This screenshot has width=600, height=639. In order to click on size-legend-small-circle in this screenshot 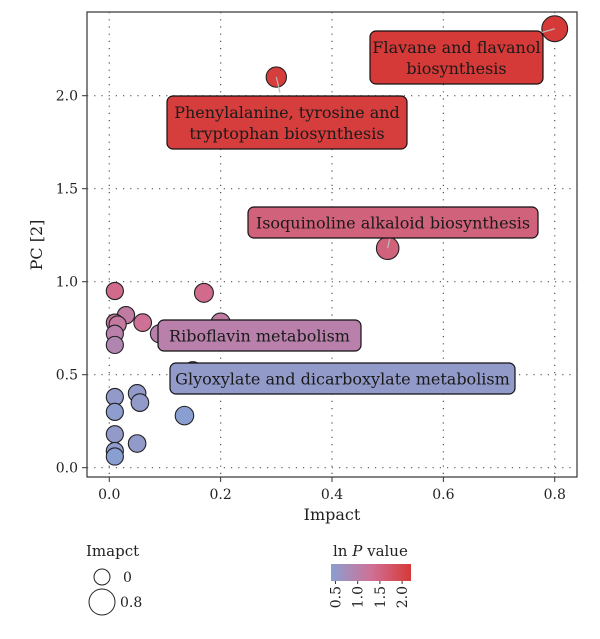, I will do `click(102, 577)`.